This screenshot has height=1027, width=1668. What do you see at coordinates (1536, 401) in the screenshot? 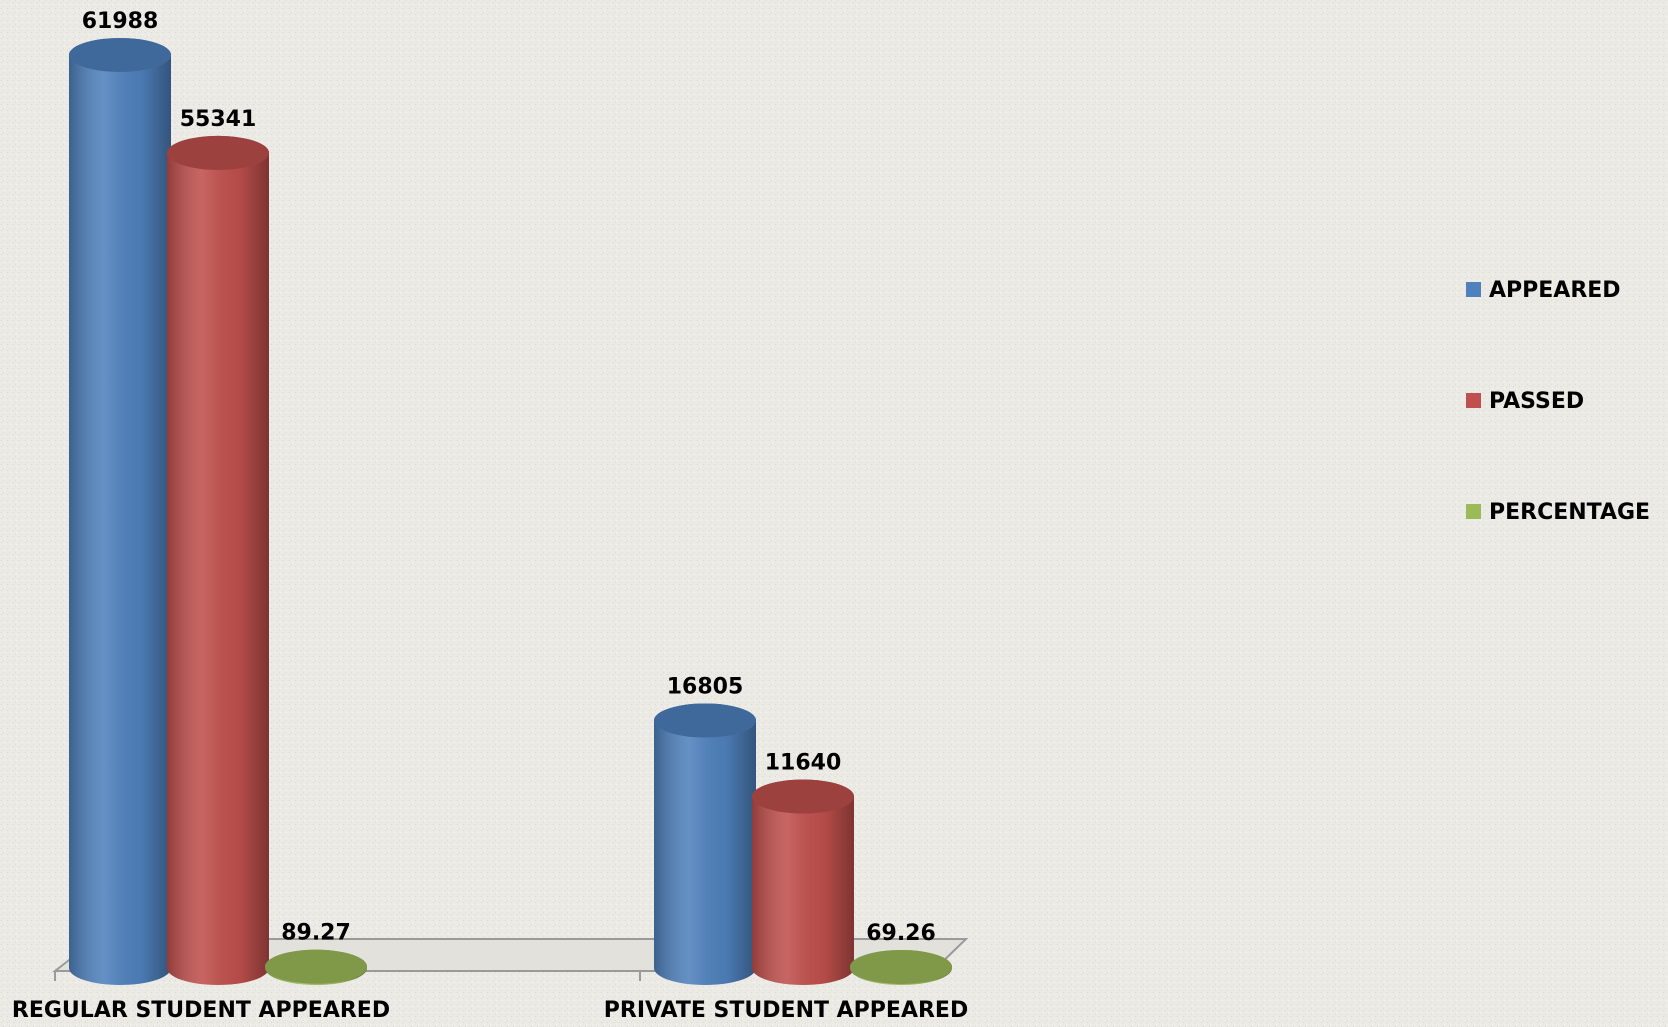
I see `legend-label: PASSED` at bounding box center [1536, 401].